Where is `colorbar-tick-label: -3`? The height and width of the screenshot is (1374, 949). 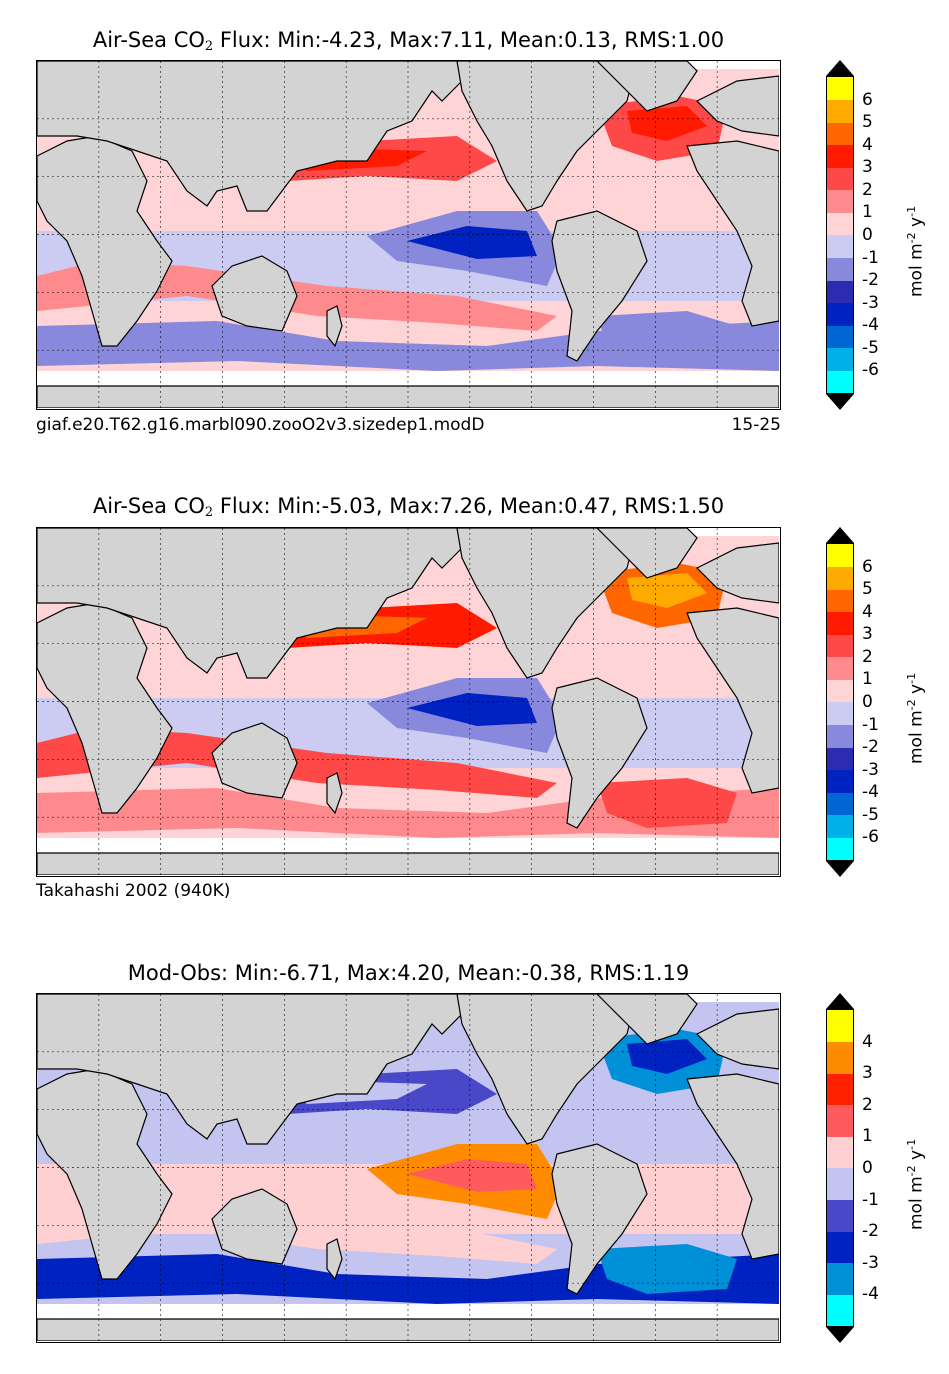 colorbar-tick-label: -3 is located at coordinates (870, 769).